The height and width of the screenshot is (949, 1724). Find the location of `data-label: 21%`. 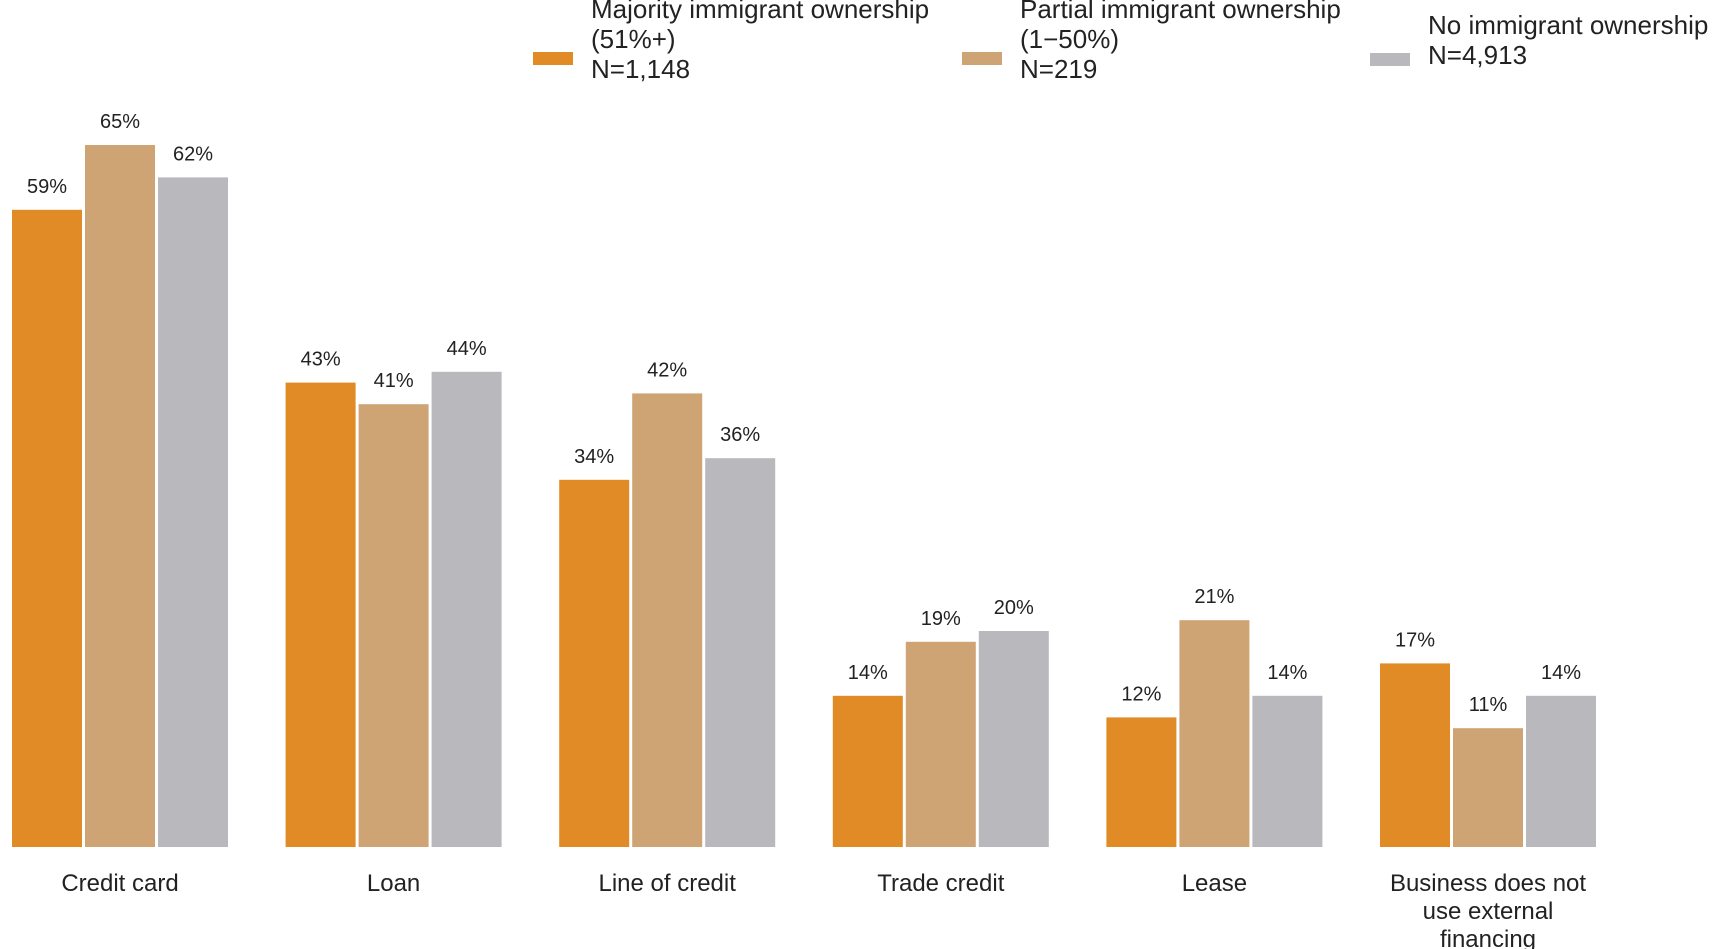

data-label: 21% is located at coordinates (1214, 597).